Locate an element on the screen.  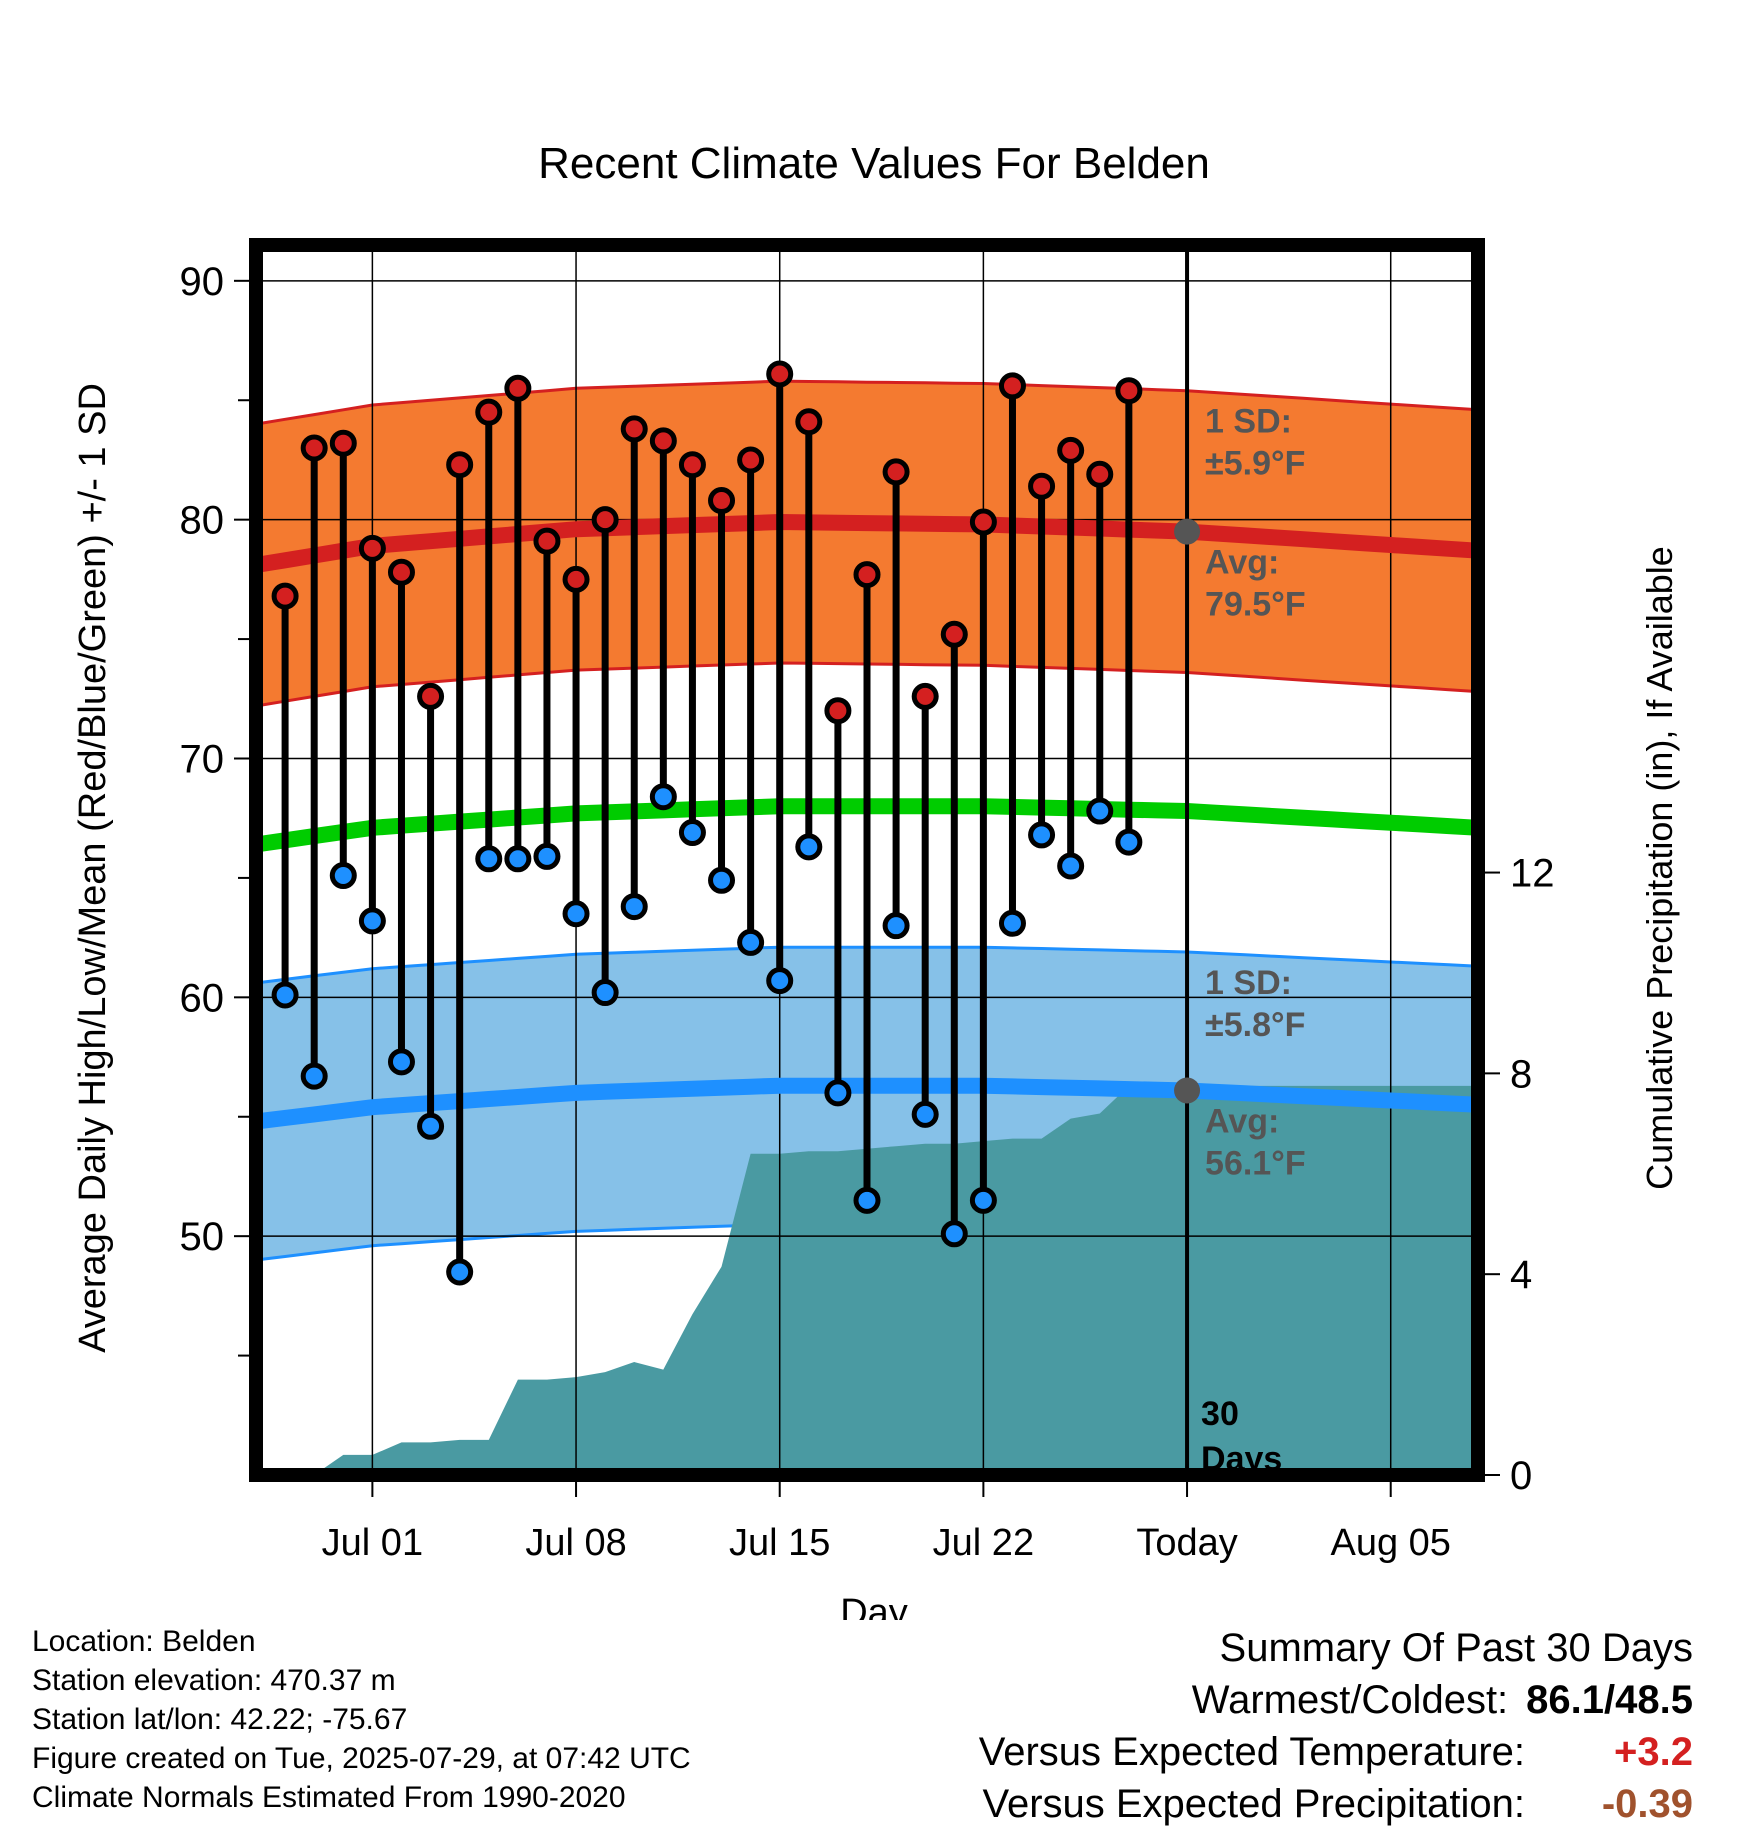
high-avg-annotation-line-1: 79.5°F is located at coordinates (1255, 605).